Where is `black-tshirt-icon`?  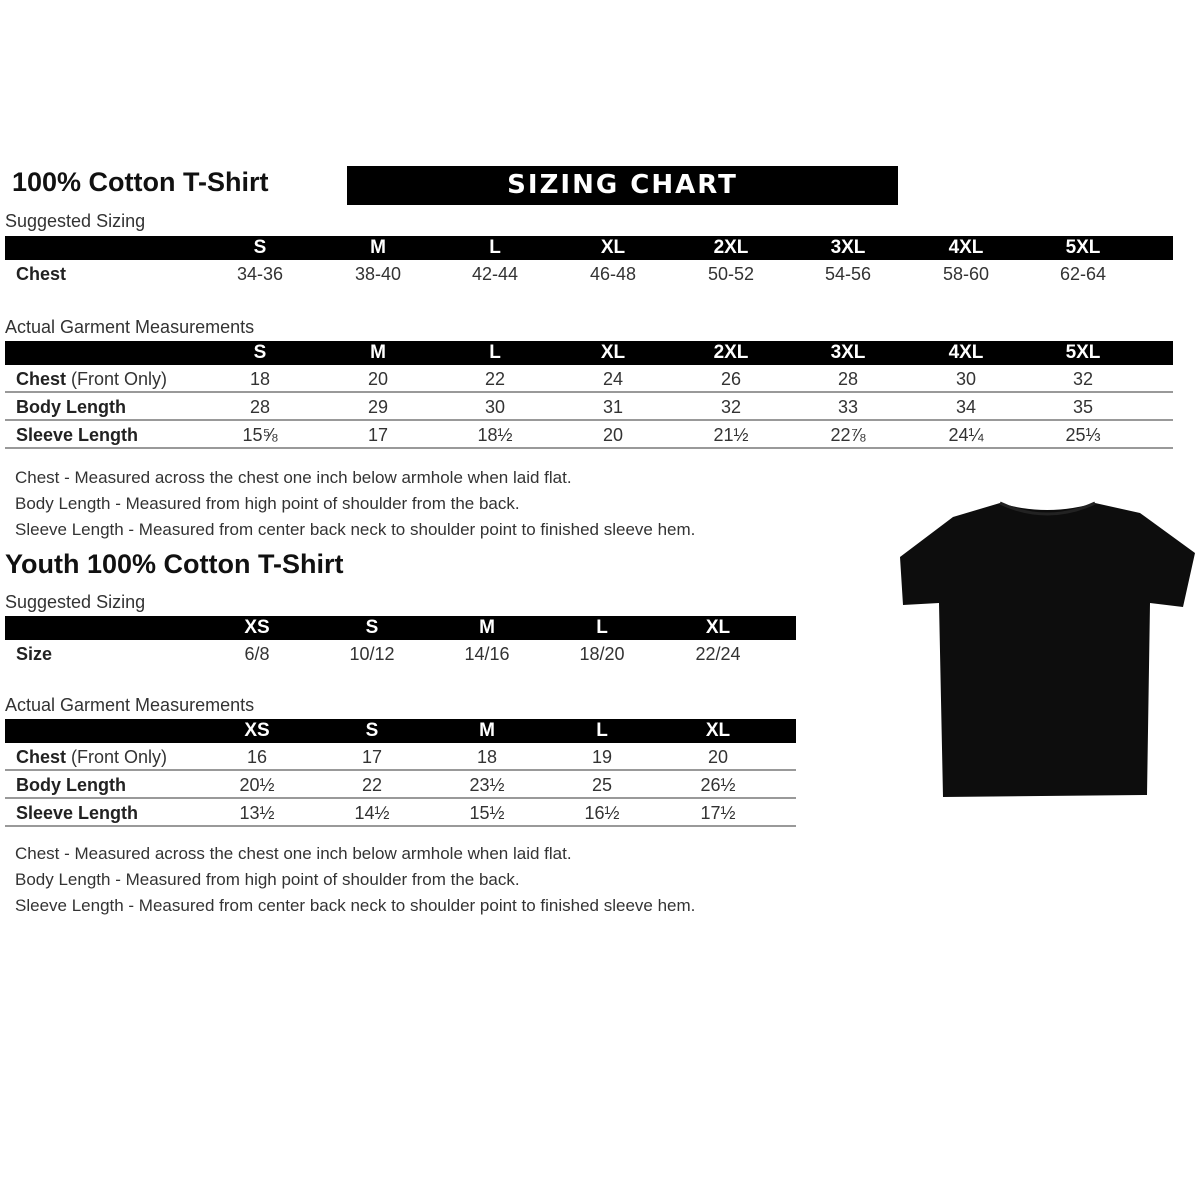 black-tshirt-icon is located at coordinates (1047, 649).